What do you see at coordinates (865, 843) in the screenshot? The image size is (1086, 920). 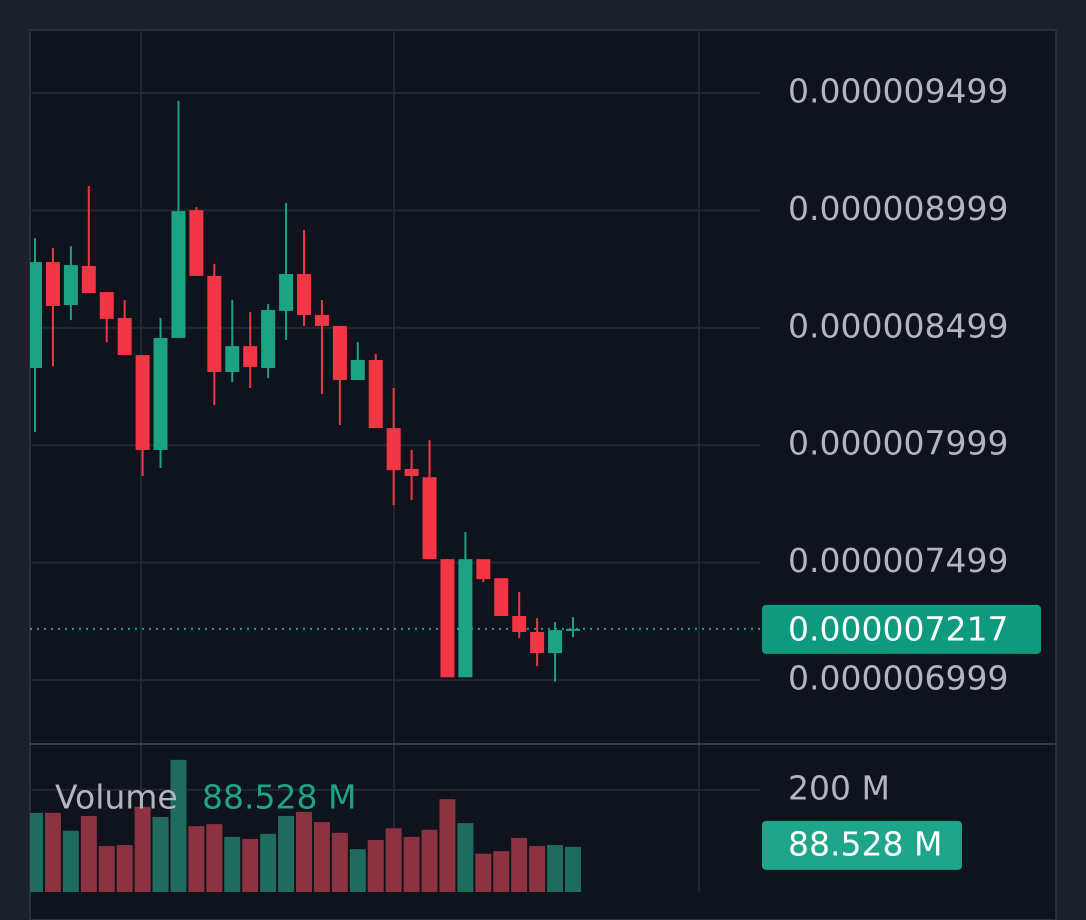 I see `last-volume-label: 88.528 M` at bounding box center [865, 843].